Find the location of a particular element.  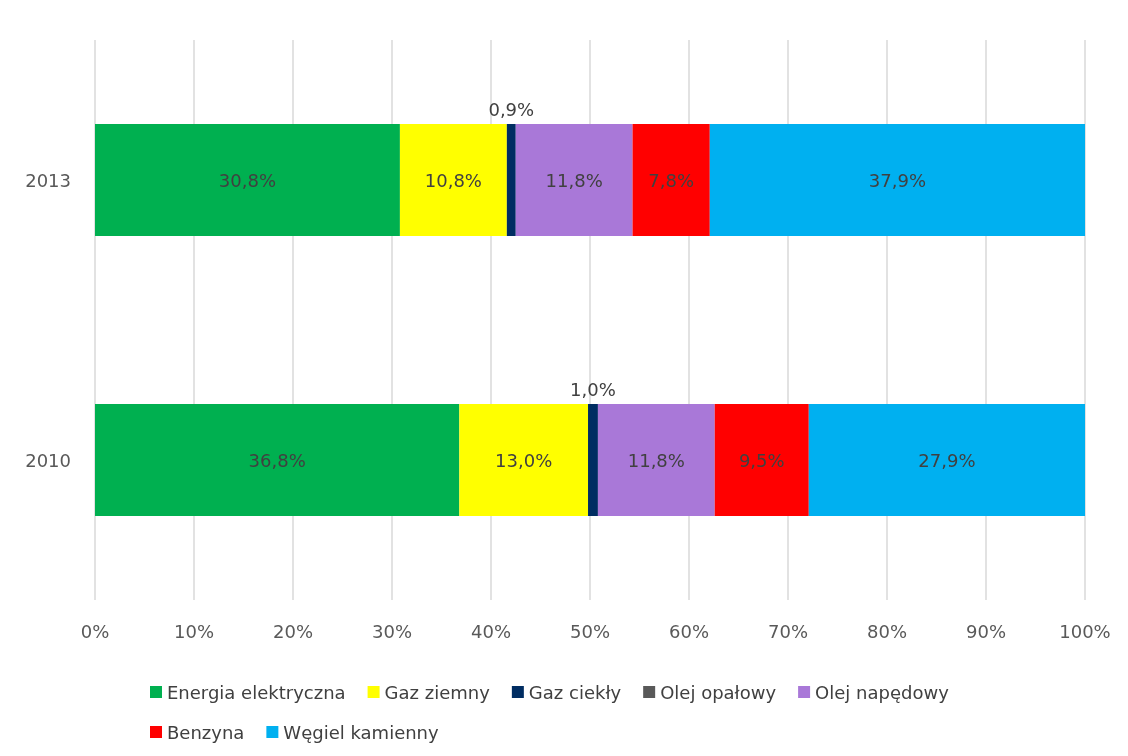

data-label: 0,9% is located at coordinates (511, 109).